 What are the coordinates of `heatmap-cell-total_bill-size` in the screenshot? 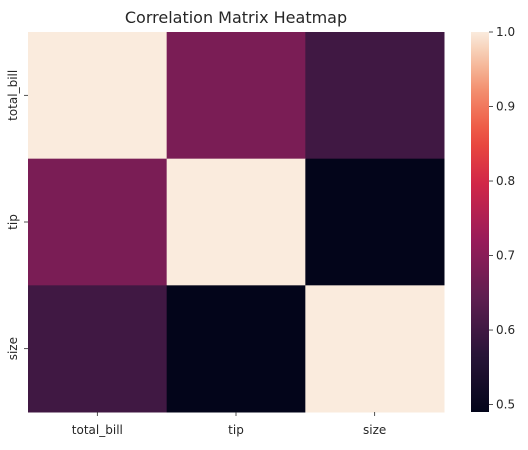 It's located at (375, 96).